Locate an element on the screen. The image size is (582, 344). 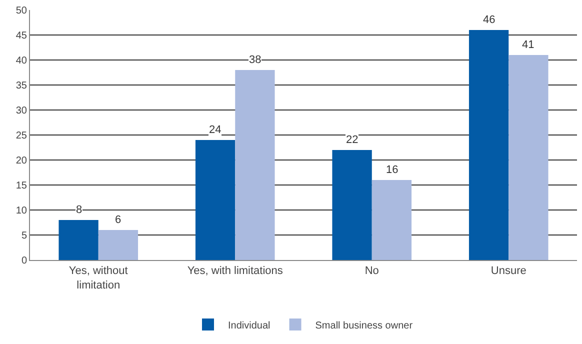
y-tick-label: 40 is located at coordinates (22, 61).